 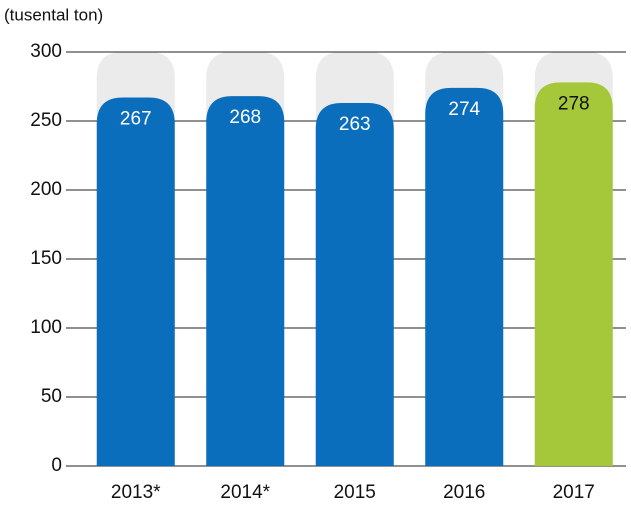 What do you see at coordinates (46, 189) in the screenshot?
I see `y-tick-label: 200` at bounding box center [46, 189].